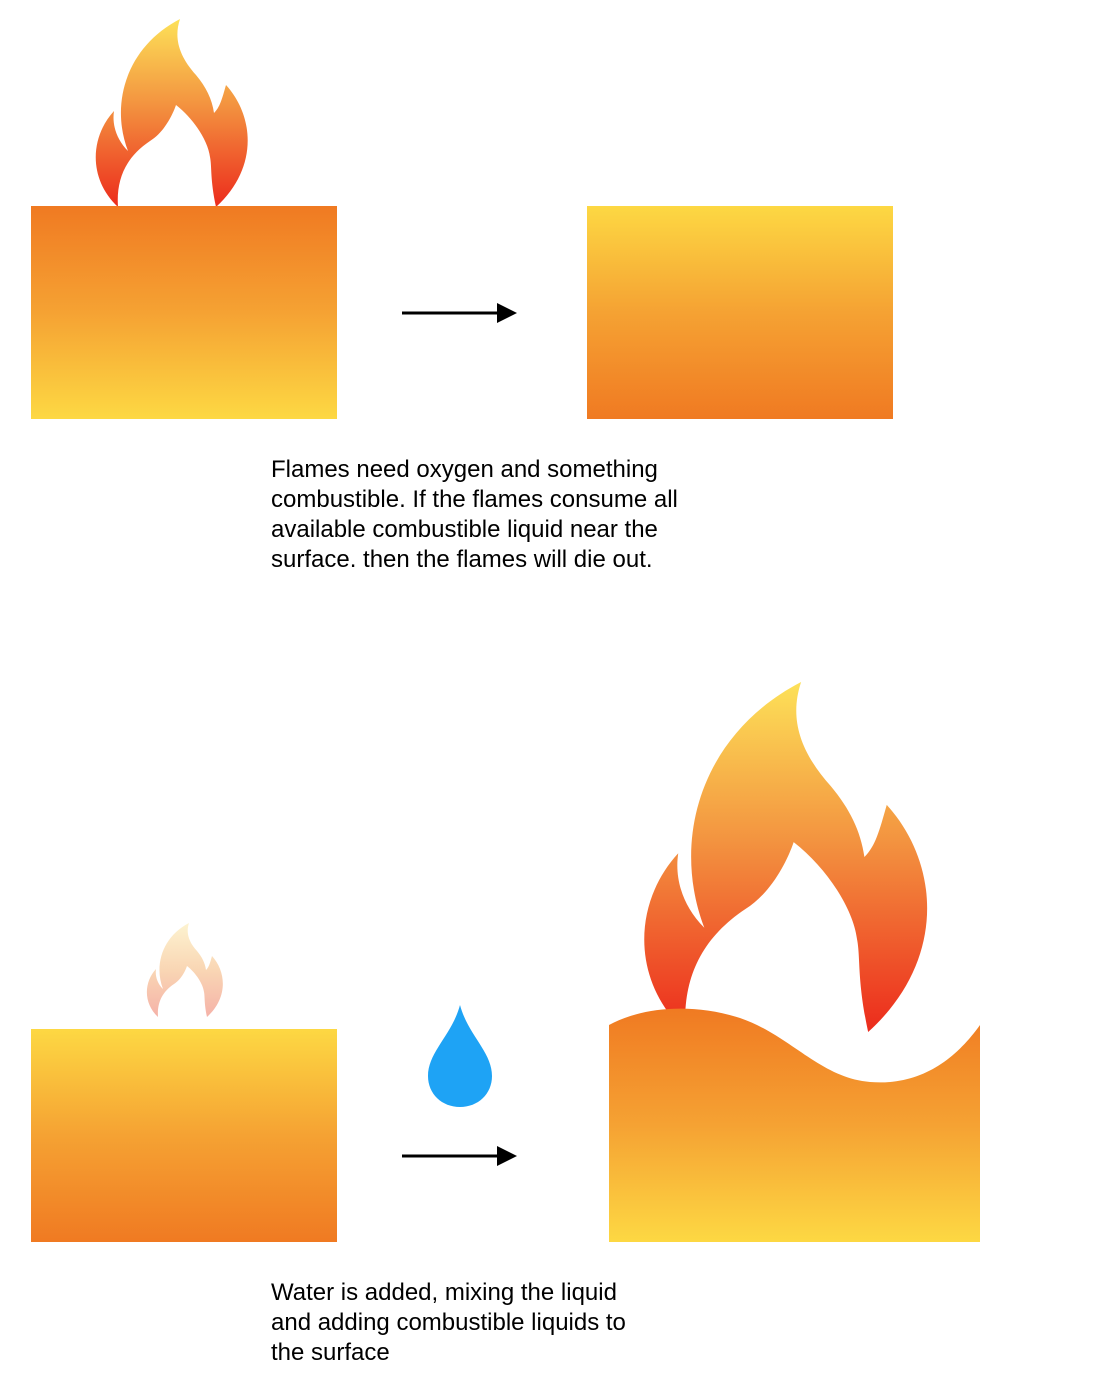  What do you see at coordinates (184, 1135) in the screenshot?
I see `calm-liquid-box` at bounding box center [184, 1135].